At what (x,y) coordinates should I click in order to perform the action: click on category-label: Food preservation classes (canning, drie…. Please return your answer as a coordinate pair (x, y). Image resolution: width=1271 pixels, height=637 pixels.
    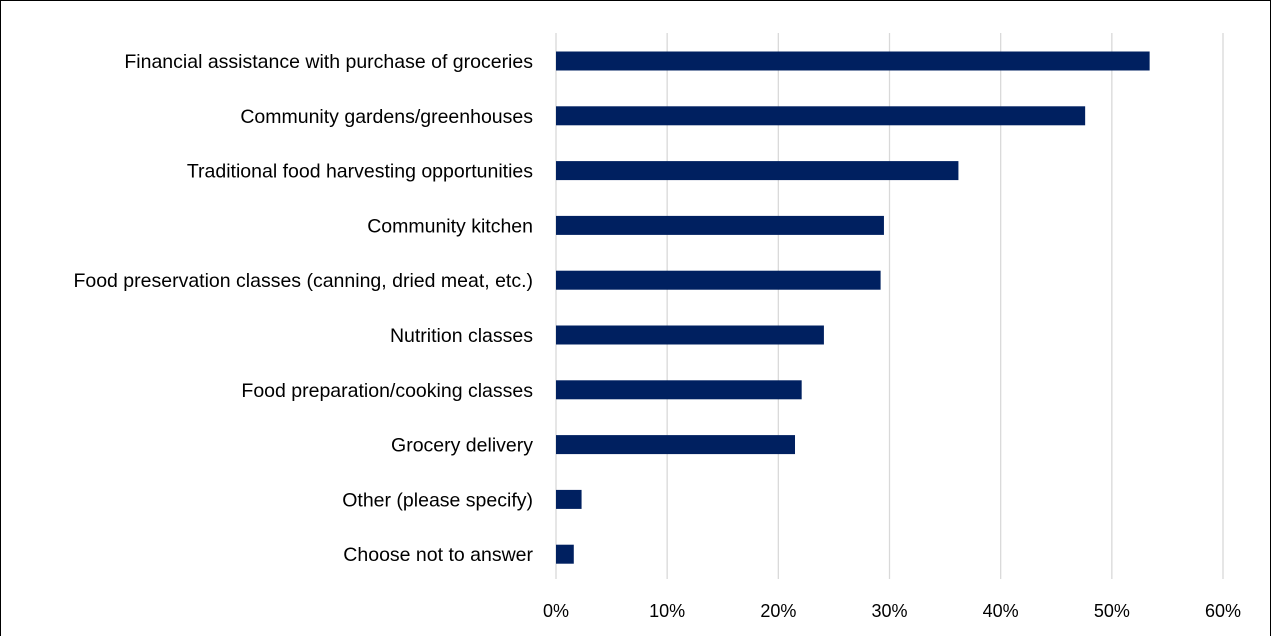
    Looking at the image, I should click on (303, 281).